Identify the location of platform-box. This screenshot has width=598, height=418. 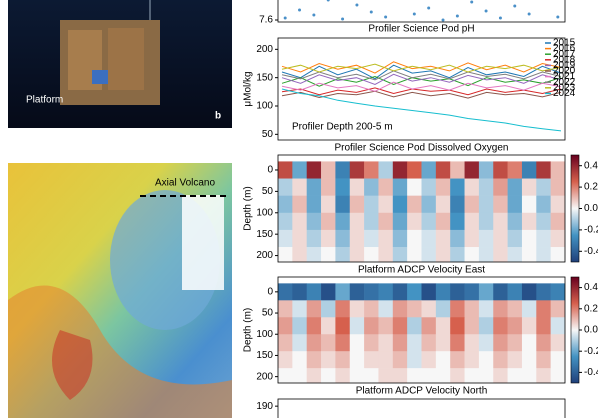
(126, 59).